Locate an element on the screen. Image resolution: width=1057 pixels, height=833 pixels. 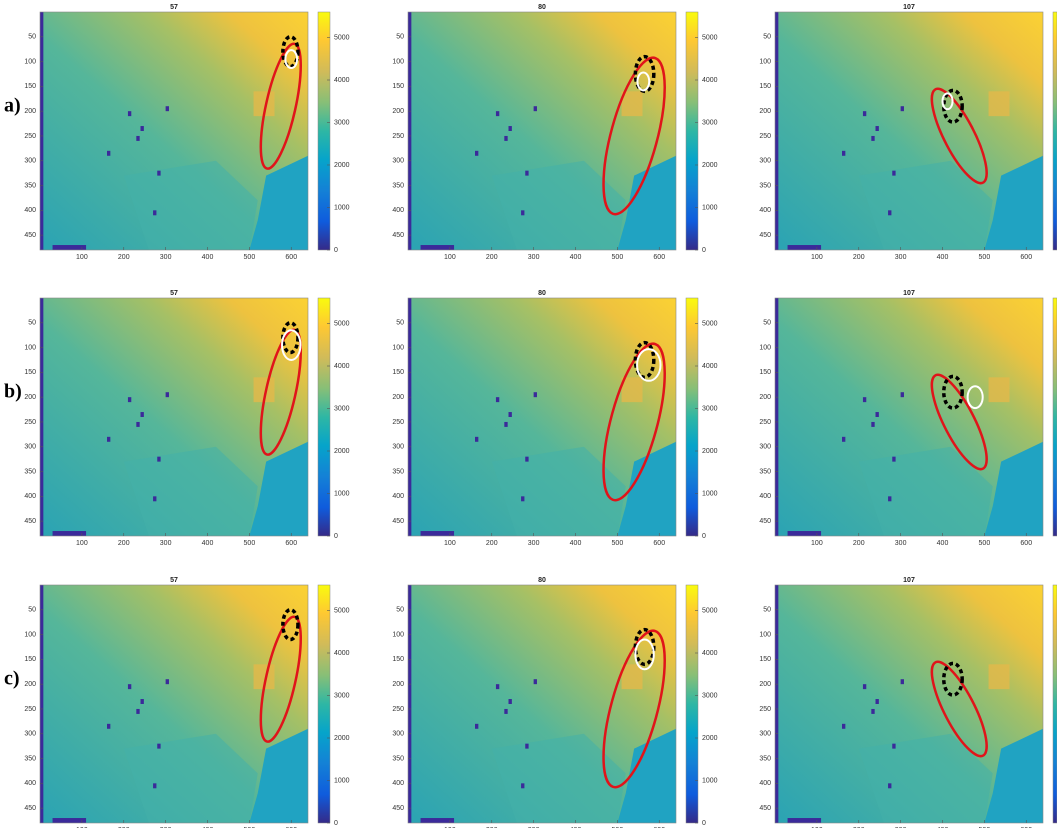
colorbar-tick-label: 5000 is located at coordinates (710, 323).